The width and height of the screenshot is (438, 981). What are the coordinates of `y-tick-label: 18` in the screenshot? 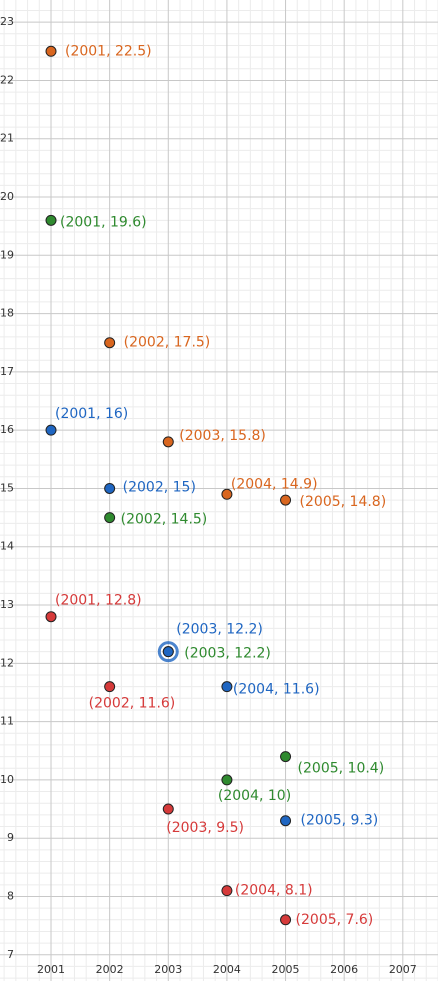 It's located at (7, 313).